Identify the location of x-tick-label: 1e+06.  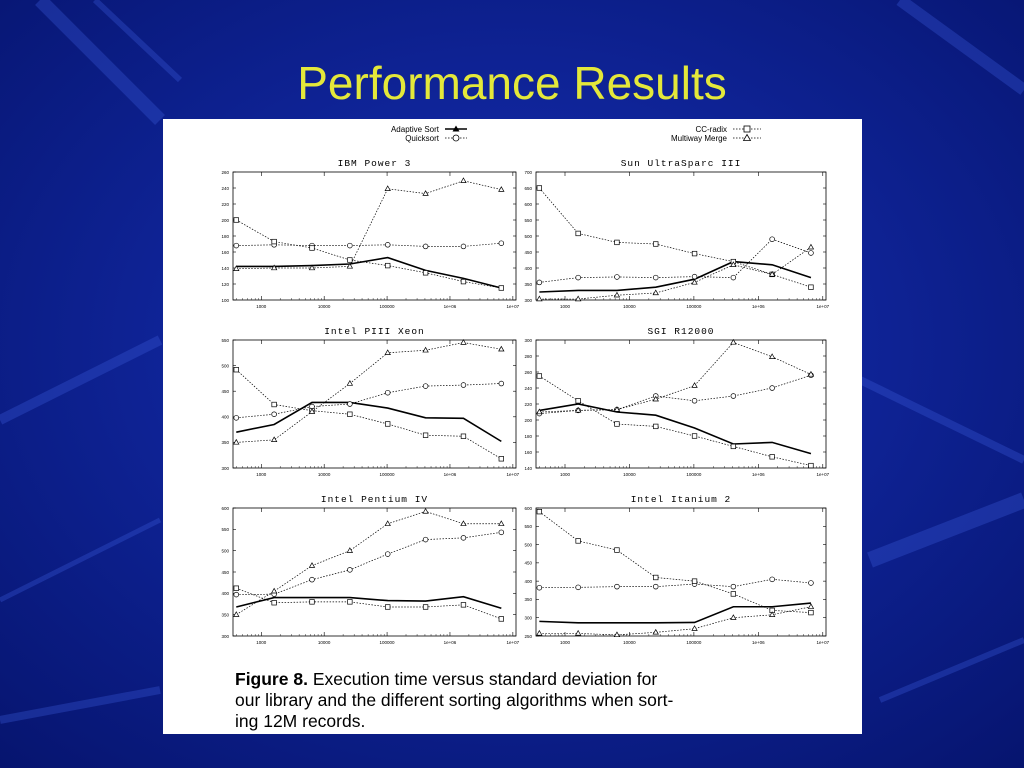
(450, 474).